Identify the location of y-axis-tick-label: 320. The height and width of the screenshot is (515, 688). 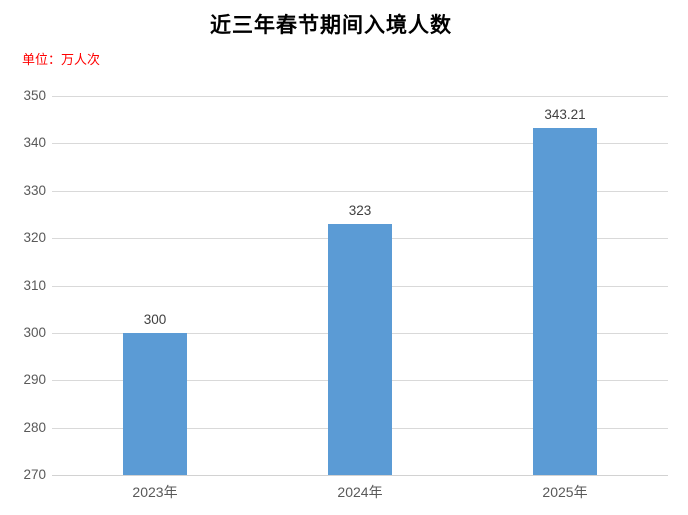
(34, 237).